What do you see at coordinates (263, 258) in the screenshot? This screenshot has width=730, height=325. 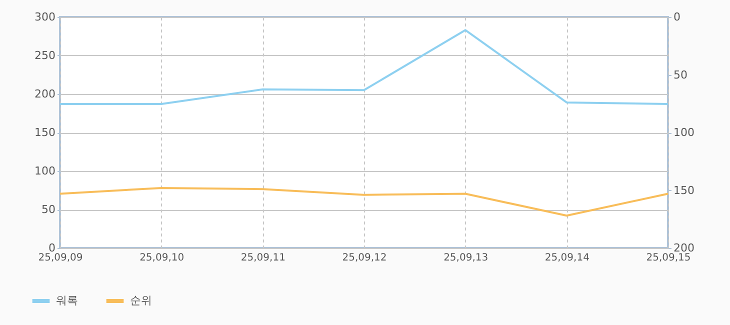 I see `x-tick-label: 25,09,11` at bounding box center [263, 258].